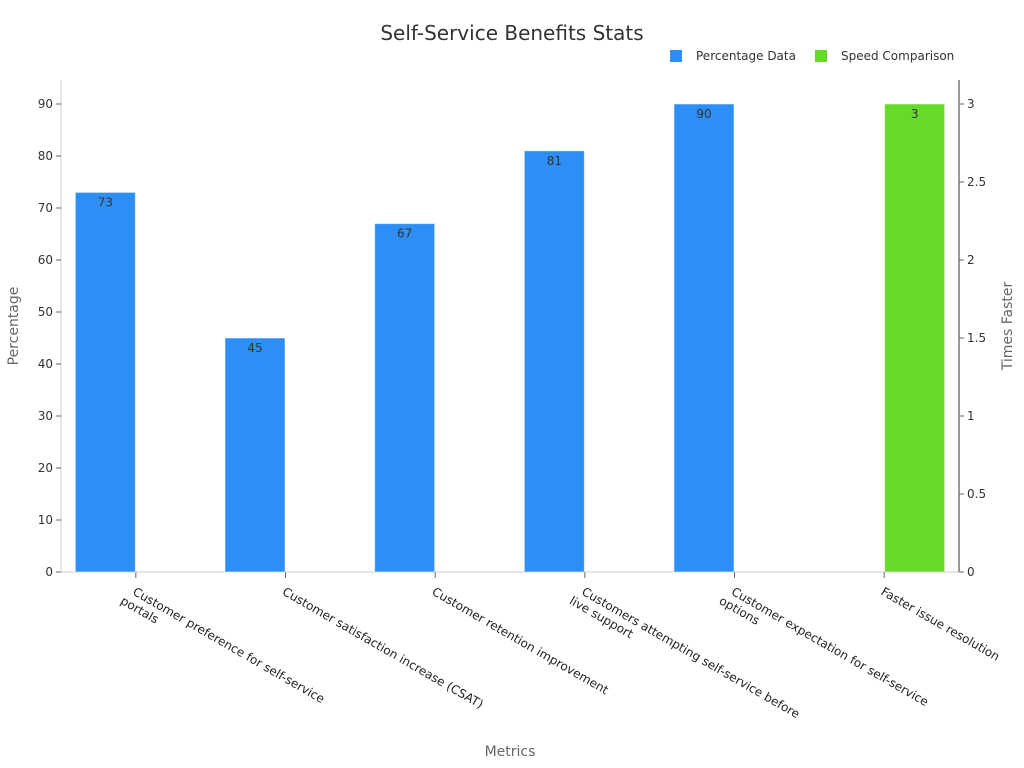 Image resolution: width=1024 pixels, height=768 pixels. I want to click on x-tick-label-line: Faster issue resolution, so click(940, 623).